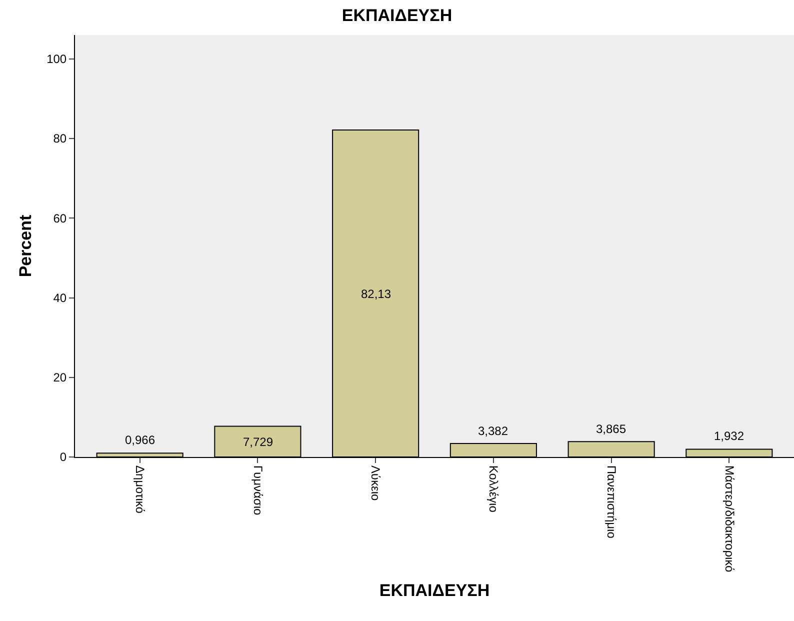 The height and width of the screenshot is (621, 794). What do you see at coordinates (493, 431) in the screenshot?
I see `data-label: 3,382` at bounding box center [493, 431].